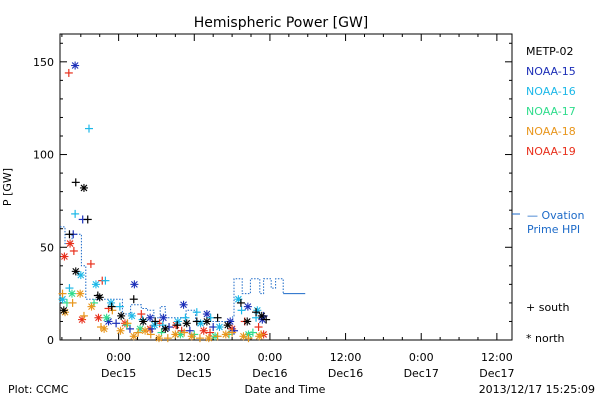  What do you see at coordinates (551, 151) in the screenshot?
I see `legend-item: NOAA-19` at bounding box center [551, 151].